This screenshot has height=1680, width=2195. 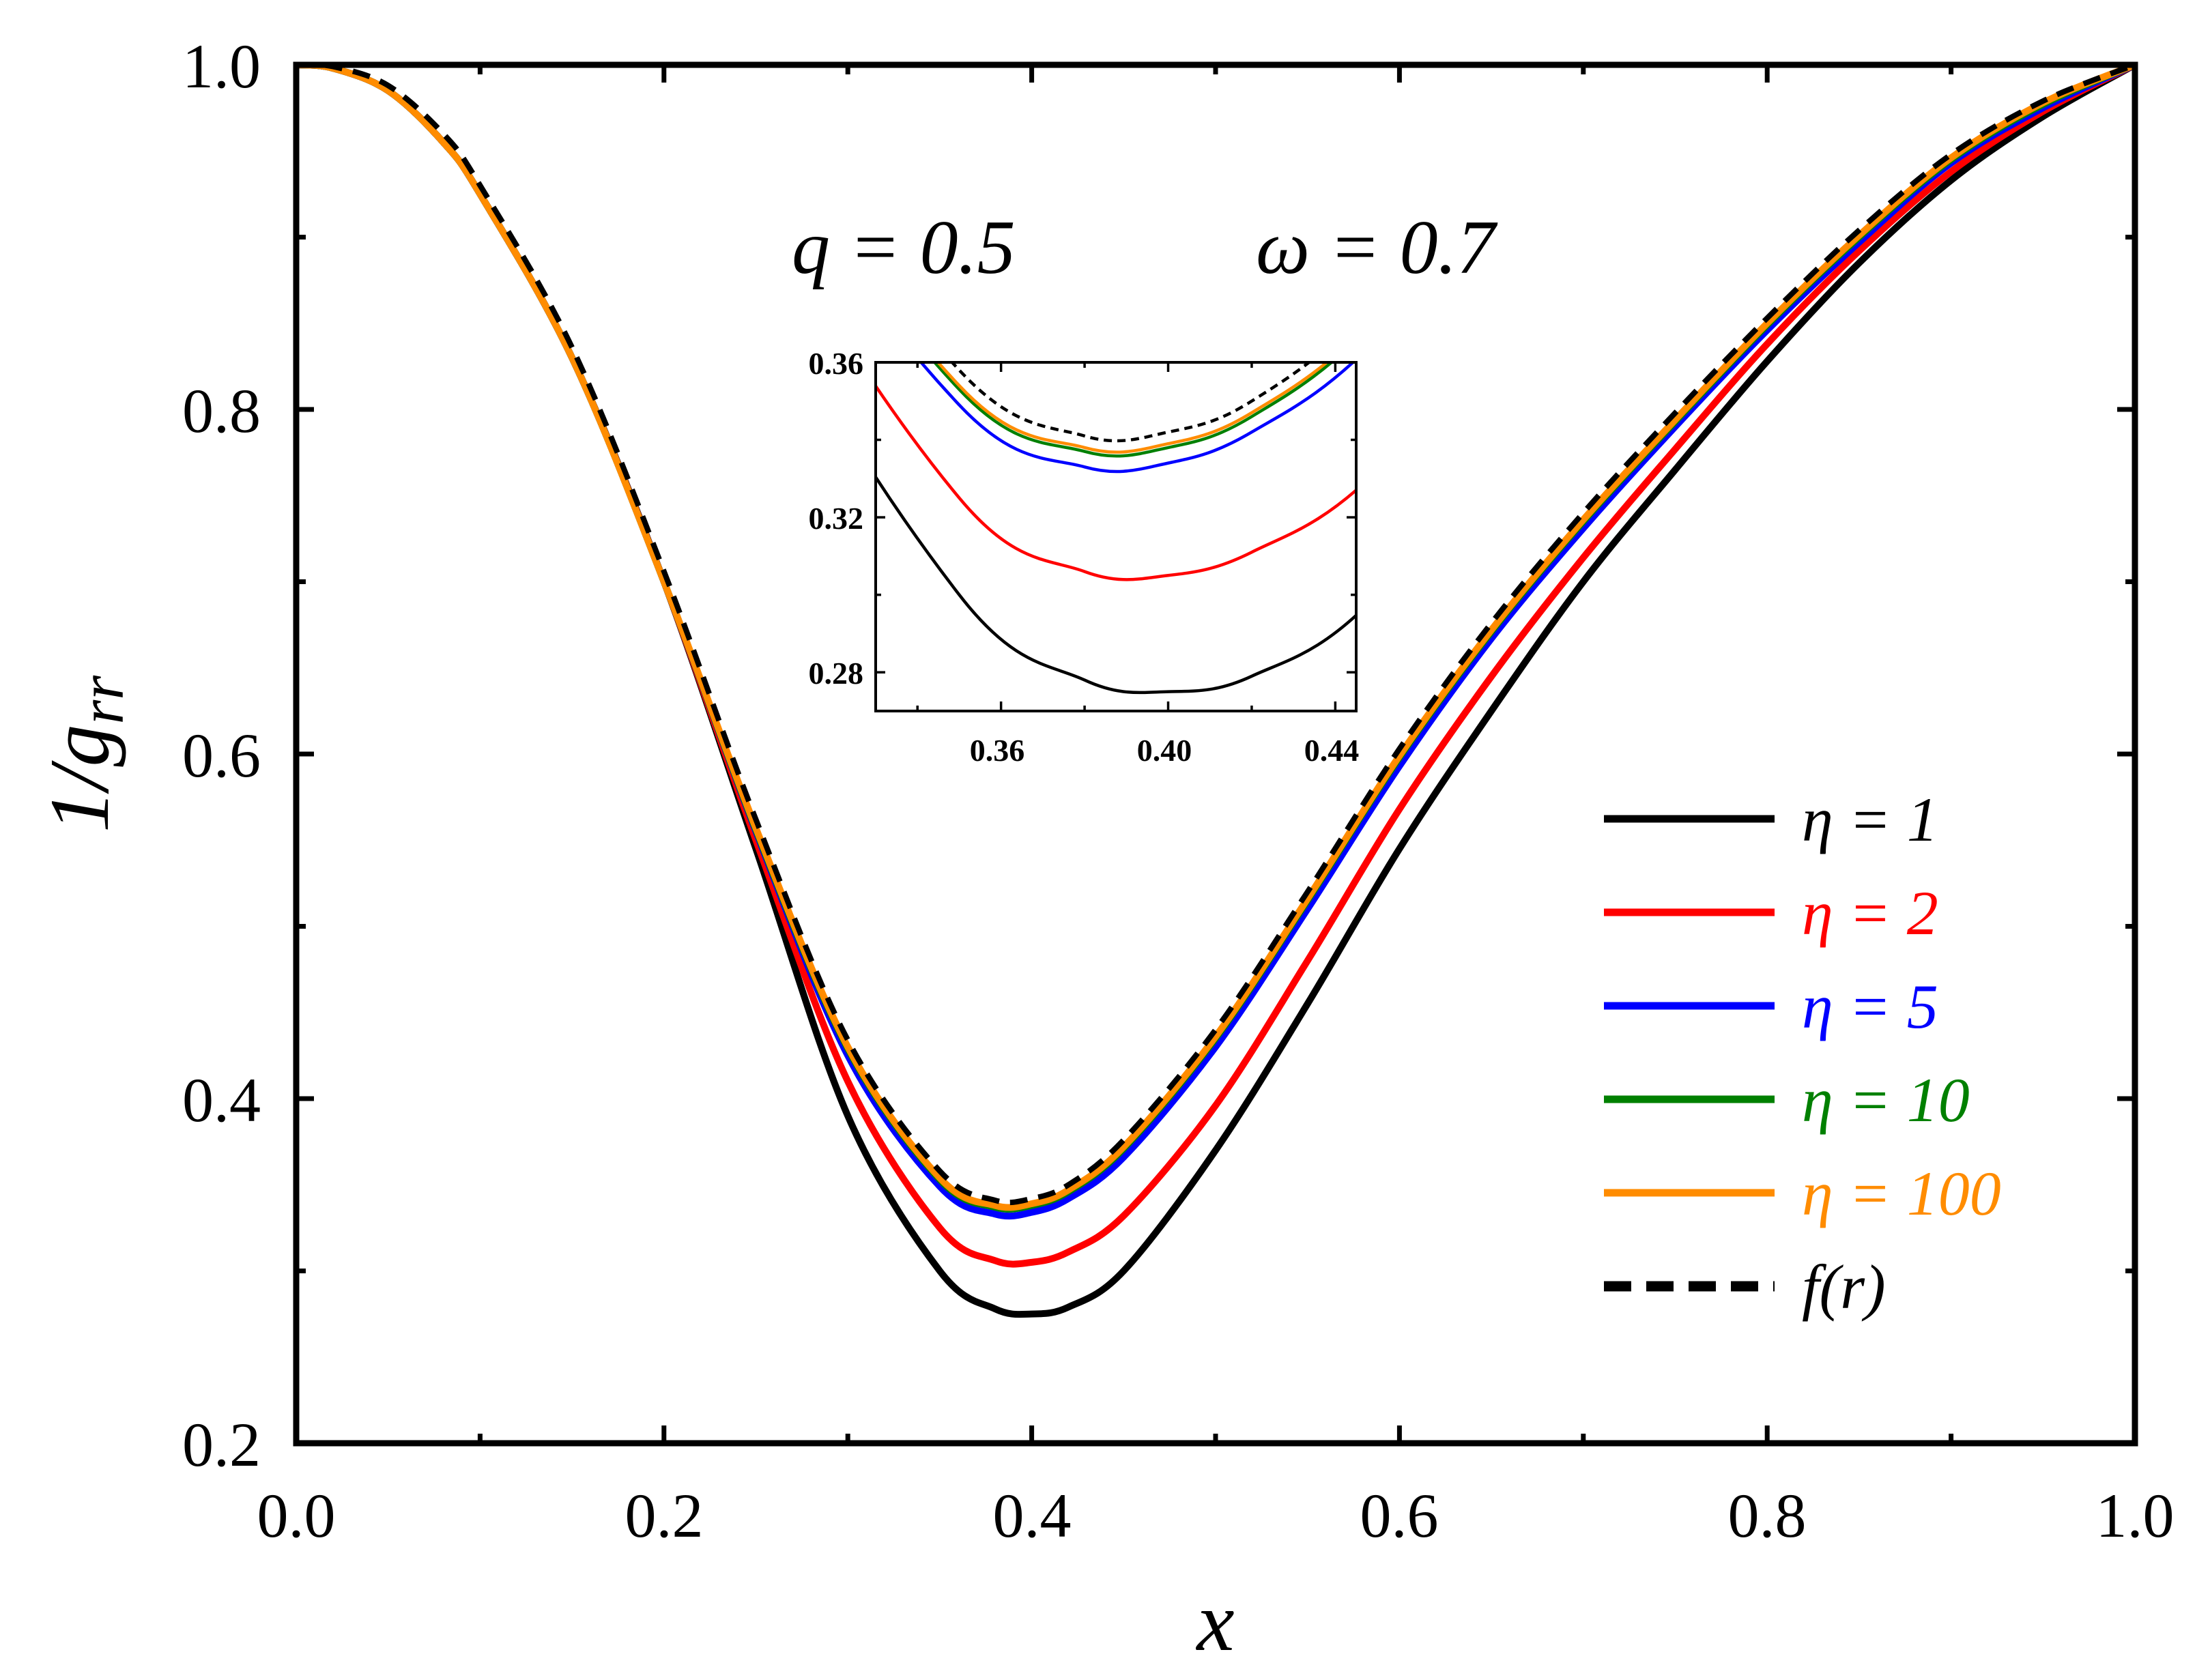 I want to click on inset-plot: 0.36 0.40 0.44 0.28 0.32 0.36, so click(x=1084, y=557).